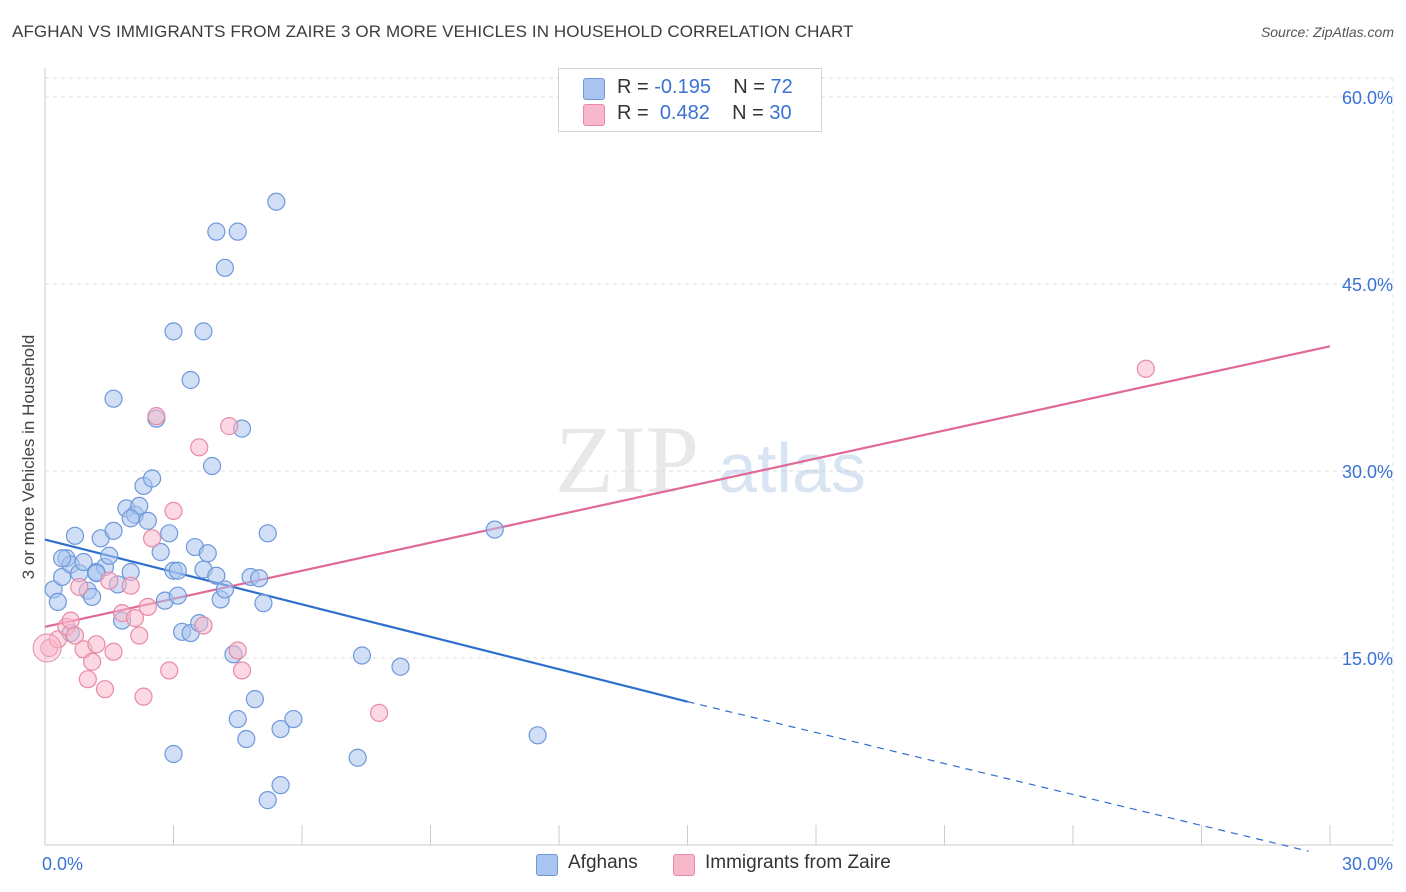 The width and height of the screenshot is (1406, 892). What do you see at coordinates (792, 468) in the screenshot?
I see `watermark-atlas: atlas` at bounding box center [792, 468].